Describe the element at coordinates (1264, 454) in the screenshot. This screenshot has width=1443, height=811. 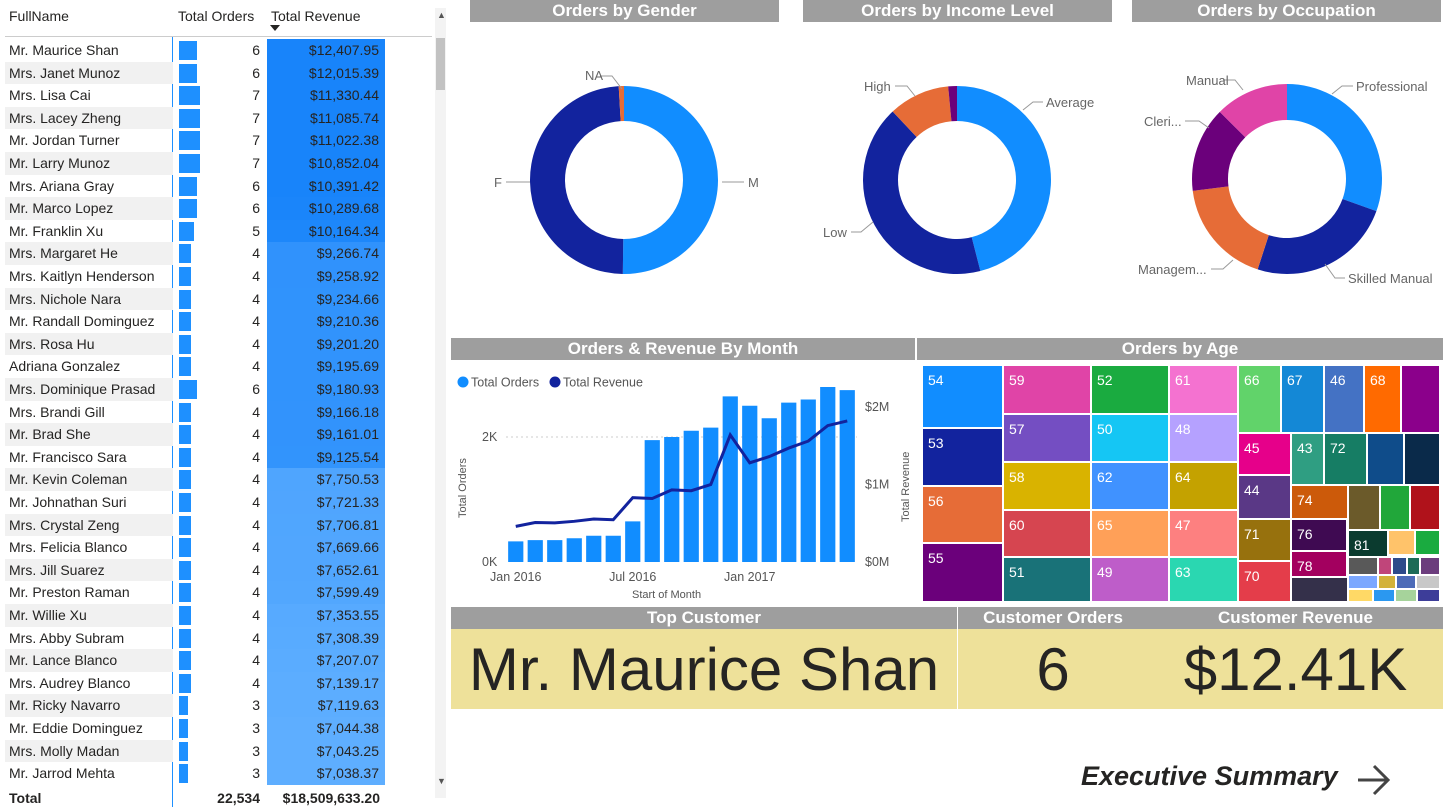
I see `treemap-cell-age: 45` at that location.